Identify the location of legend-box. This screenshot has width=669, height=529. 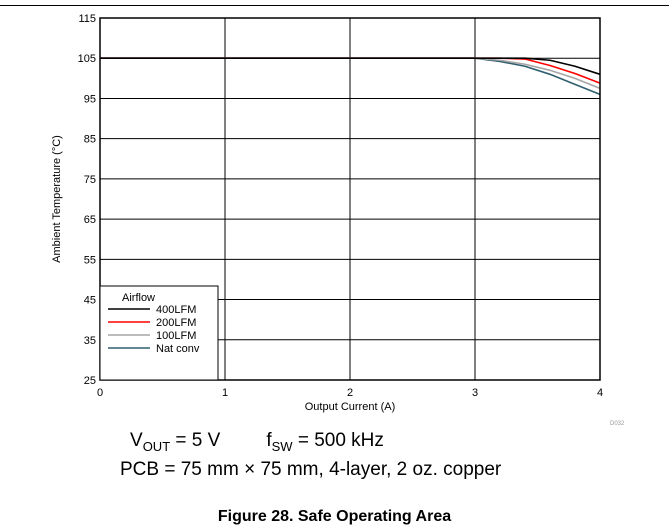
(159, 333).